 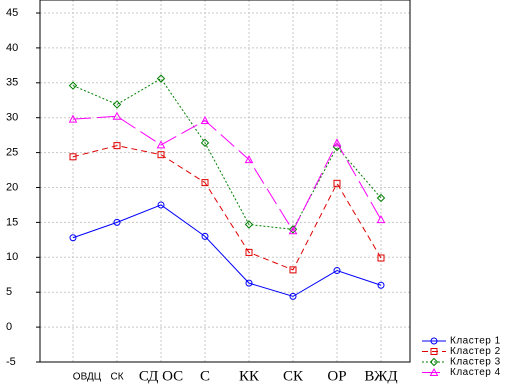 I want to click on y-tick-label: 40, so click(x=12, y=48).